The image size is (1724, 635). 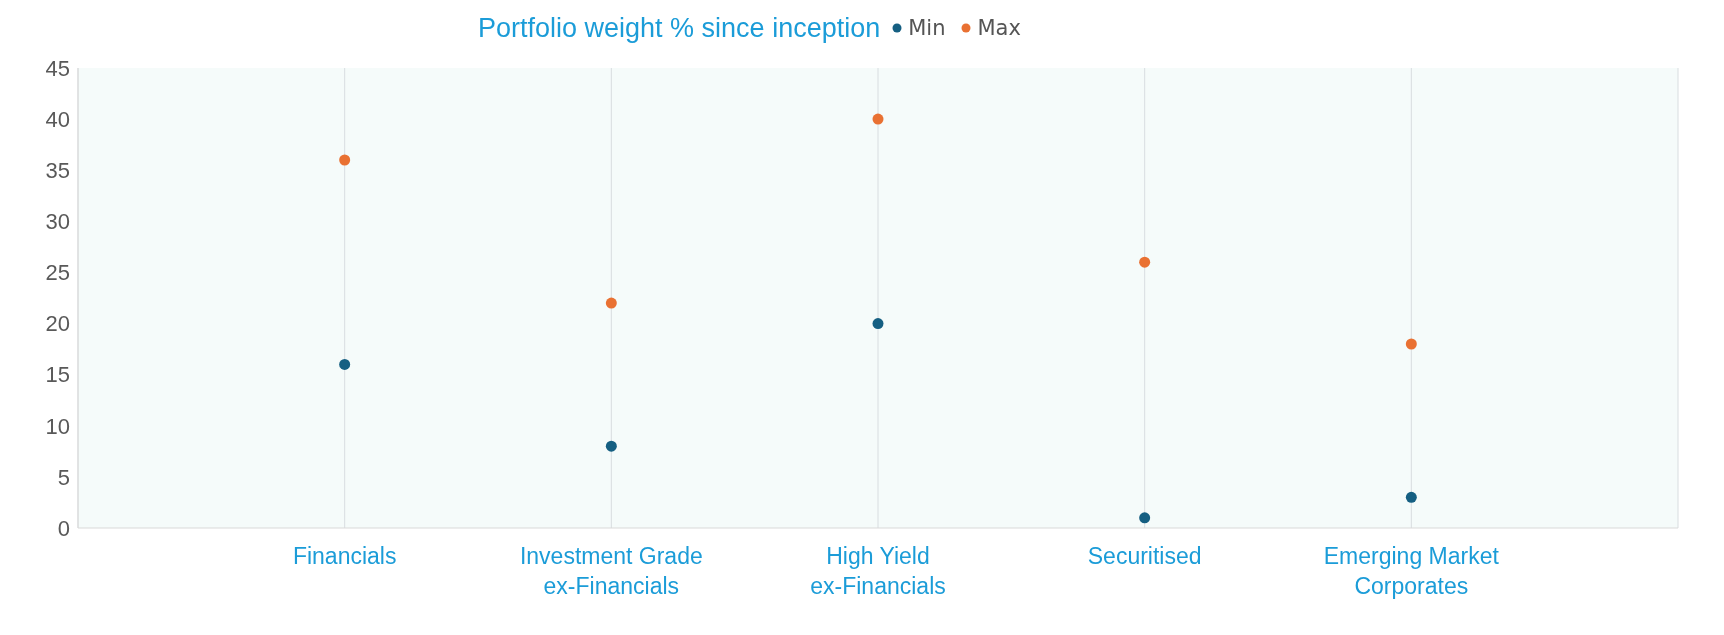 What do you see at coordinates (57, 324) in the screenshot?
I see `y-tick-label: 20` at bounding box center [57, 324].